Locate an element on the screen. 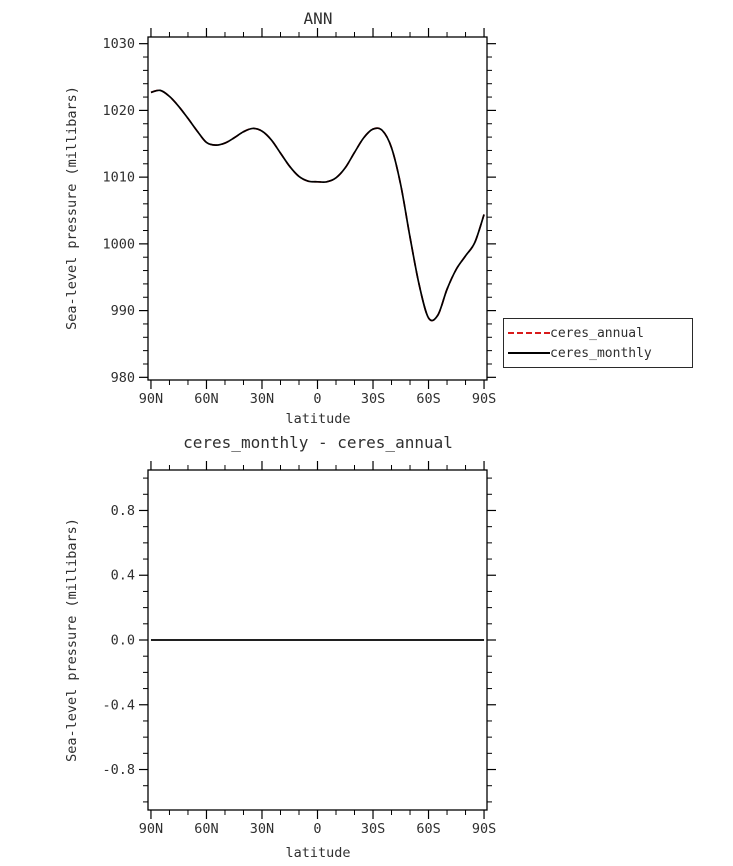  legend-label: ceres_annual is located at coordinates (597, 333).